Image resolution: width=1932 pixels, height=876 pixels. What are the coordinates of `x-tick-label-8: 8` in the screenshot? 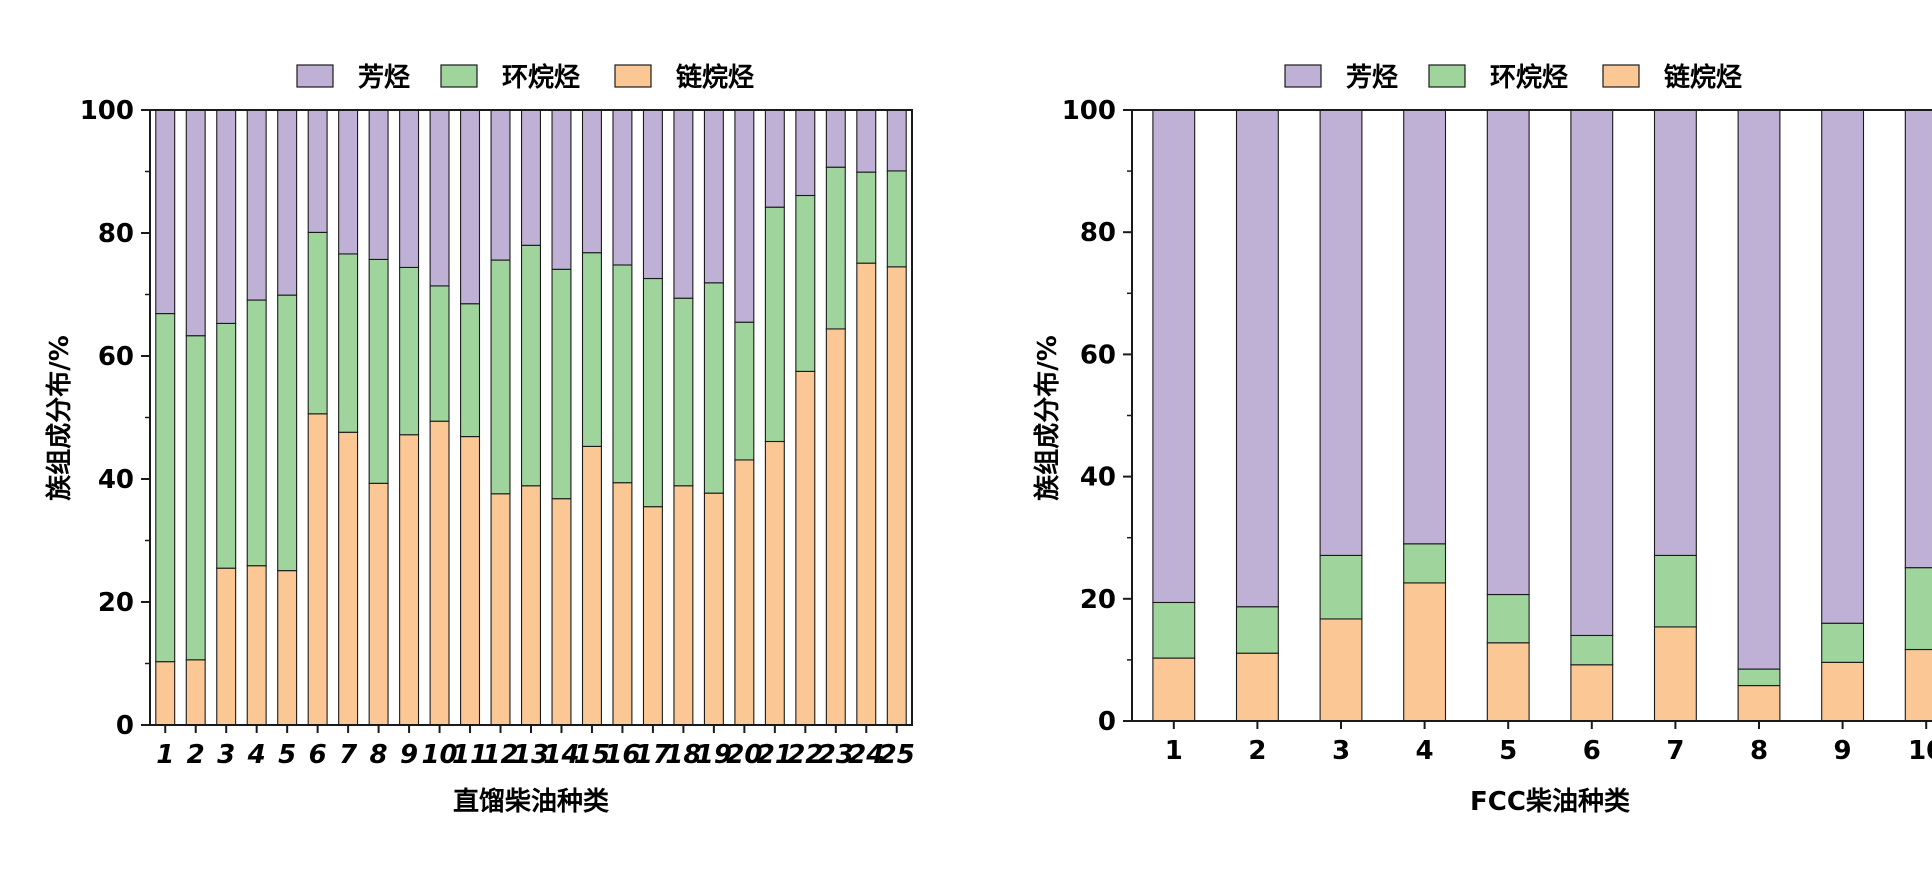 It's located at (379, 755).